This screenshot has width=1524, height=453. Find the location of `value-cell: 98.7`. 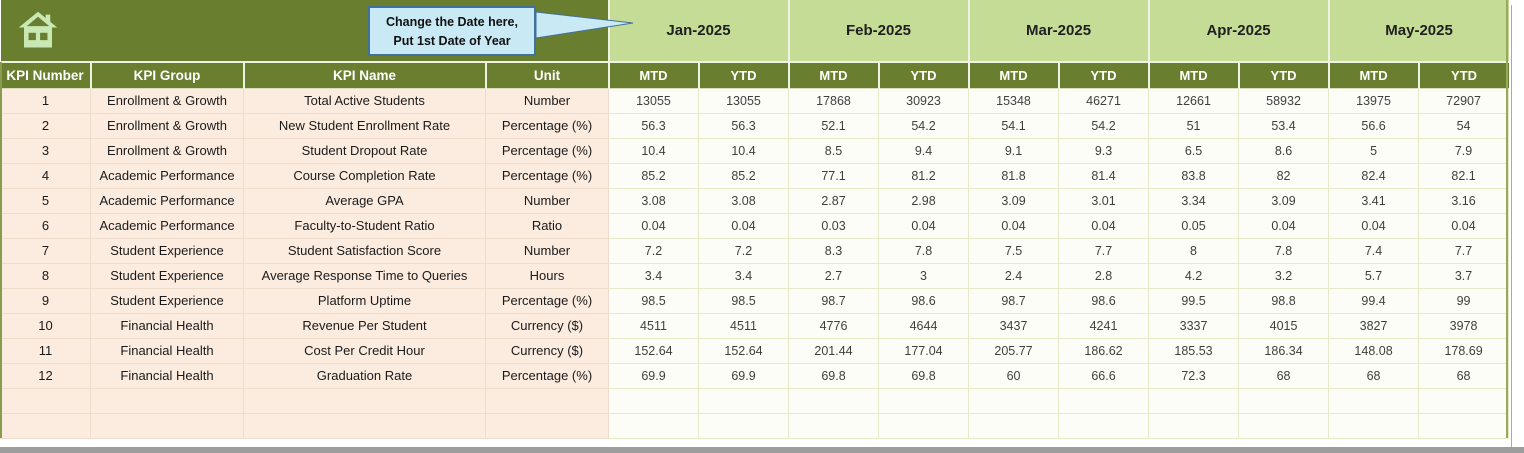

value-cell: 98.7 is located at coordinates (833, 300).